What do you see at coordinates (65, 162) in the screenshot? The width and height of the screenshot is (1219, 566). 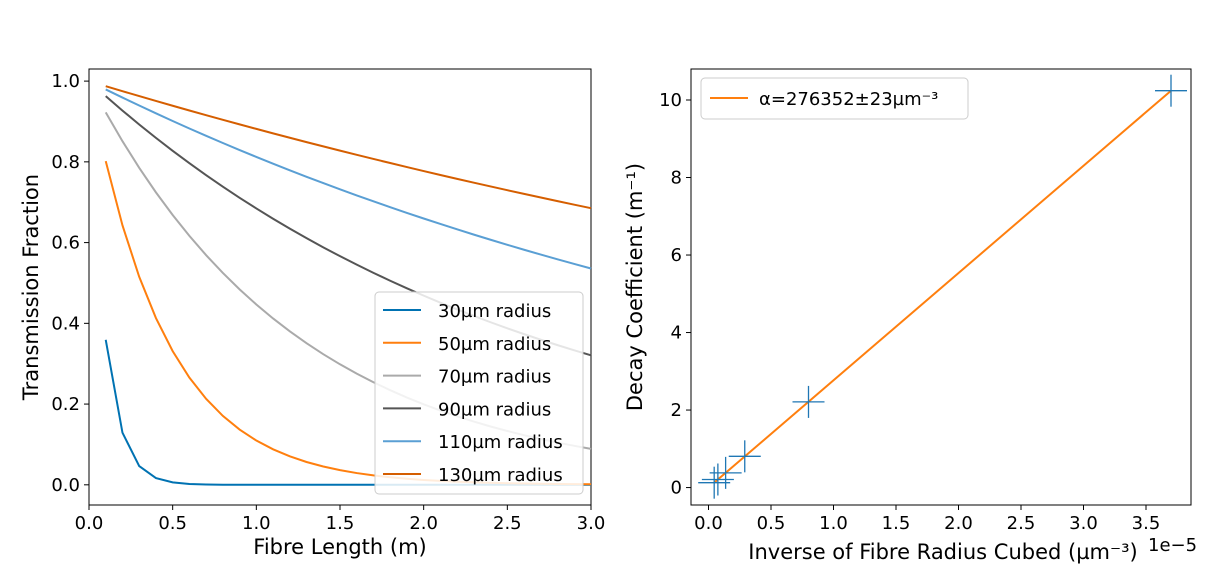 I see `y-tick-label: 0.8` at bounding box center [65, 162].